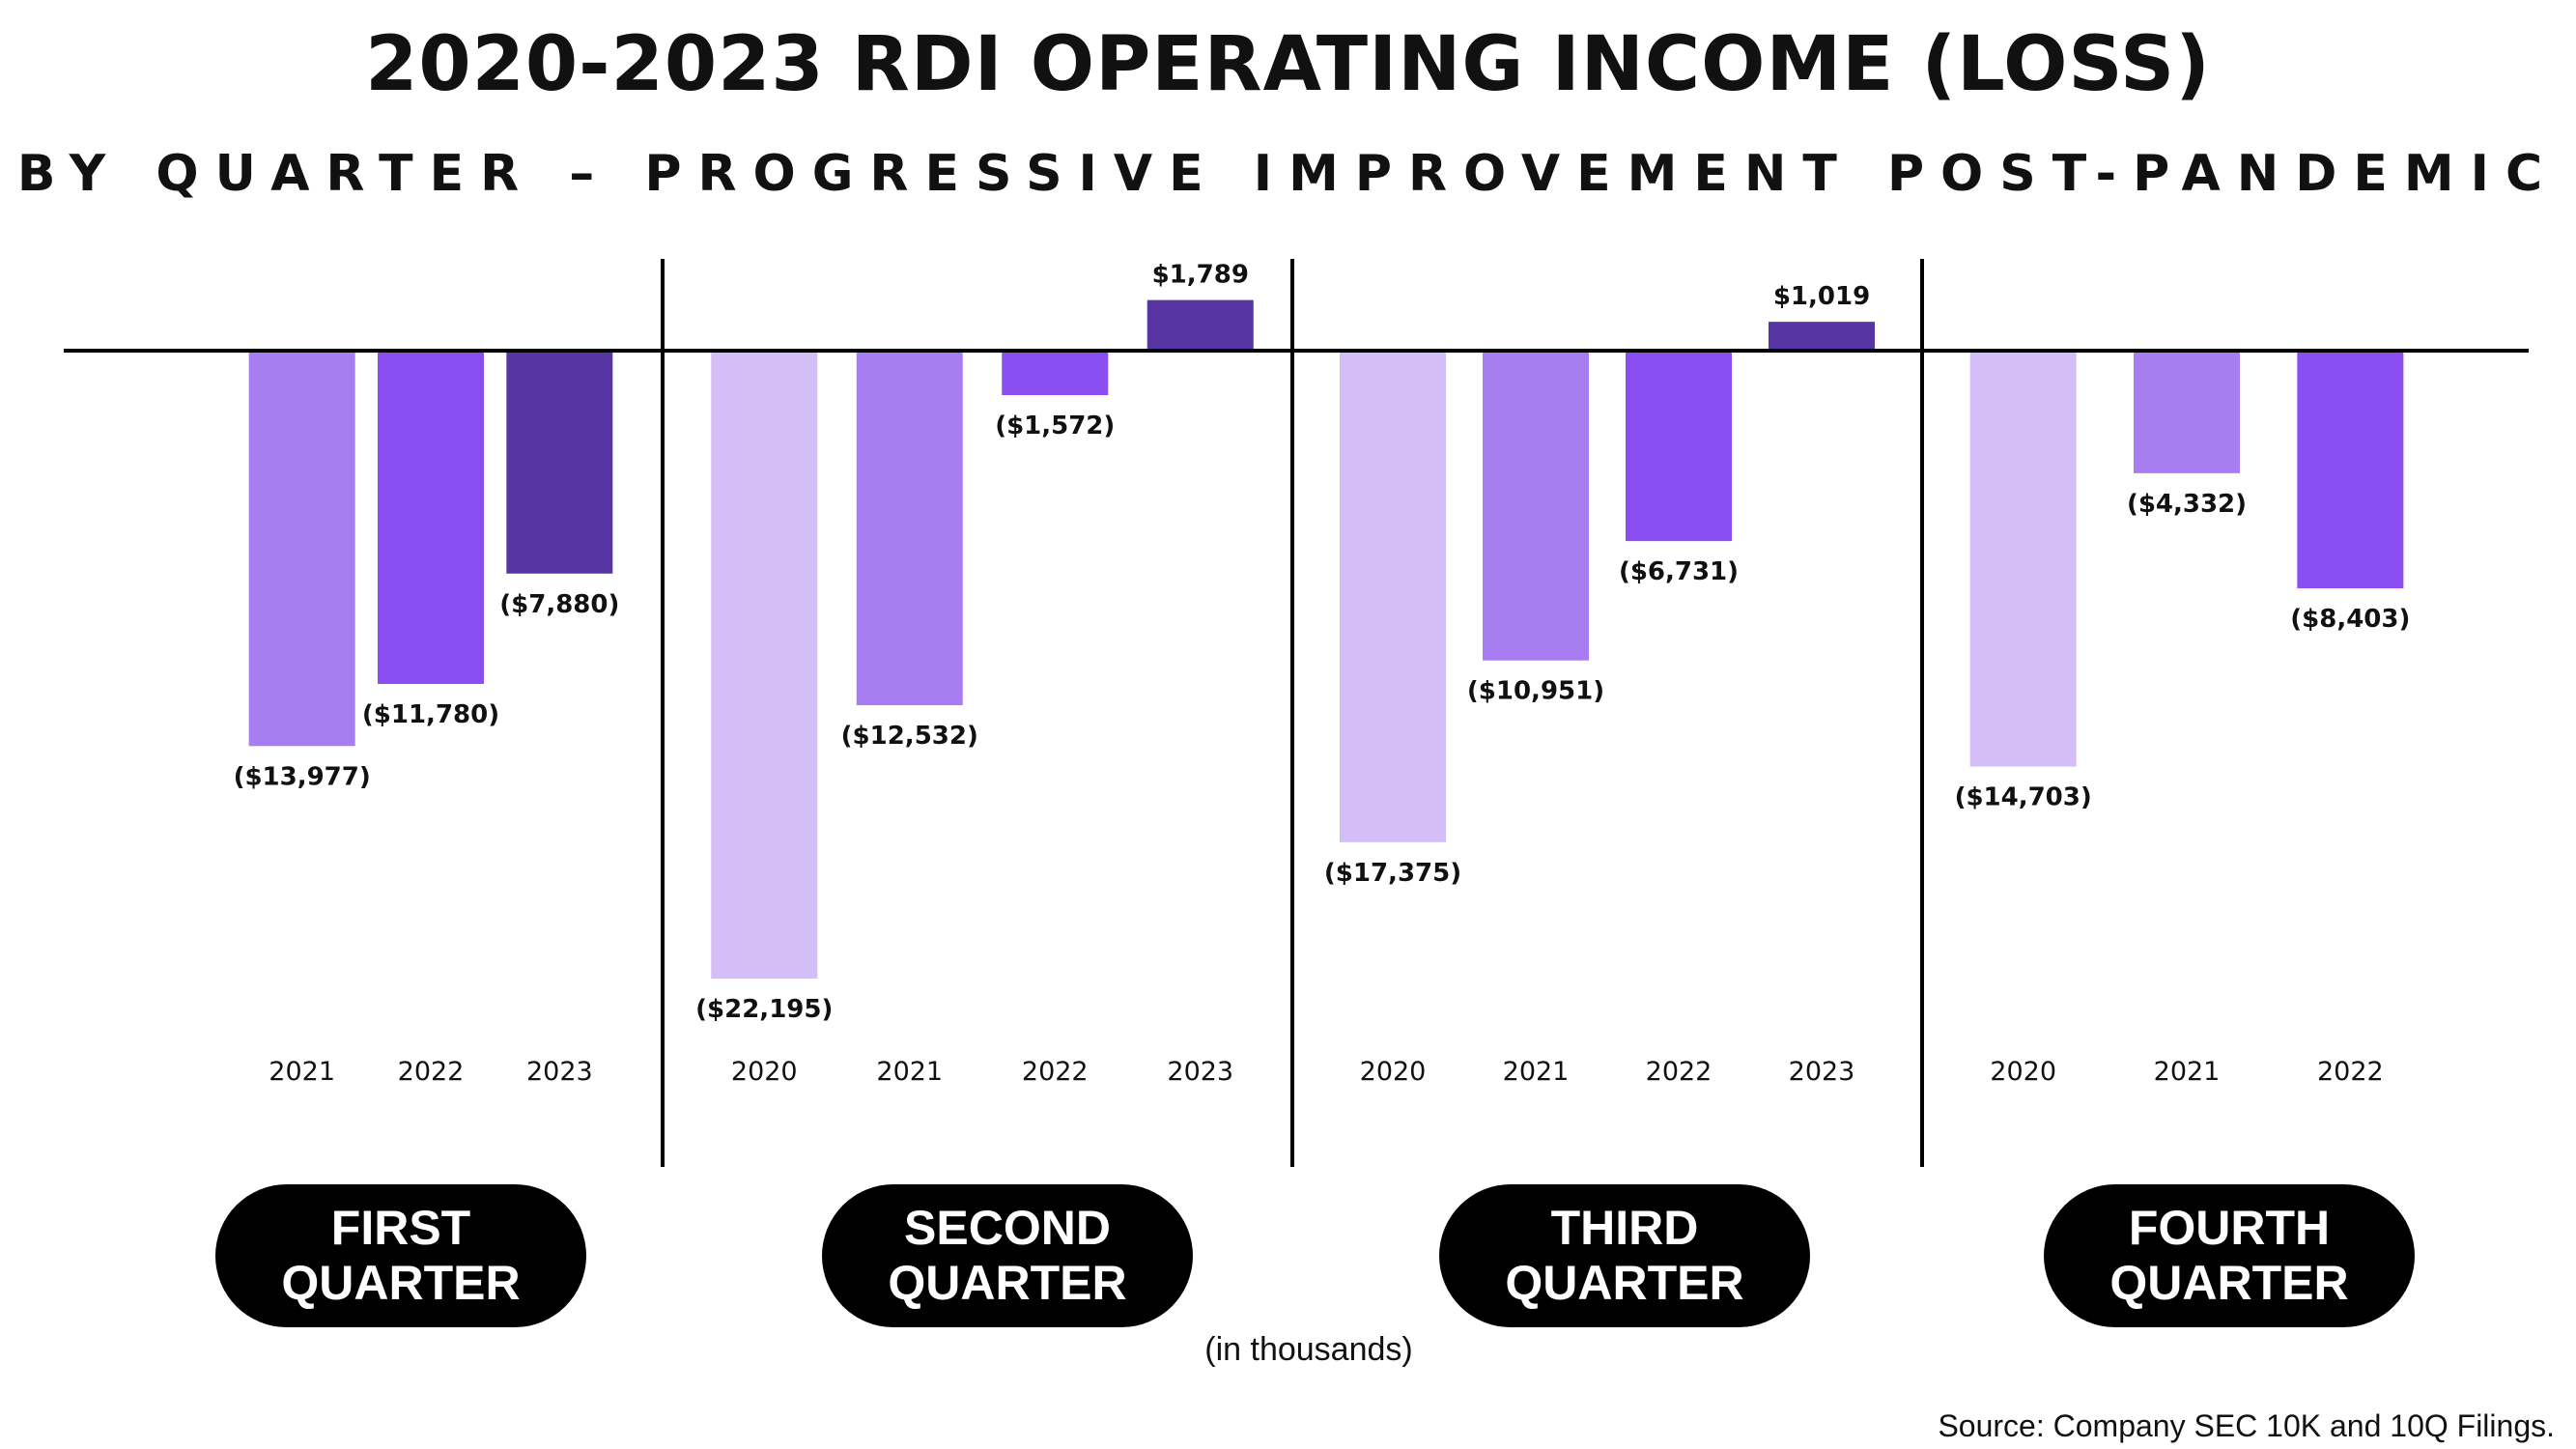 The width and height of the screenshot is (2576, 1449). What do you see at coordinates (1679, 571) in the screenshot?
I see `data-label: ($6,731)` at bounding box center [1679, 571].